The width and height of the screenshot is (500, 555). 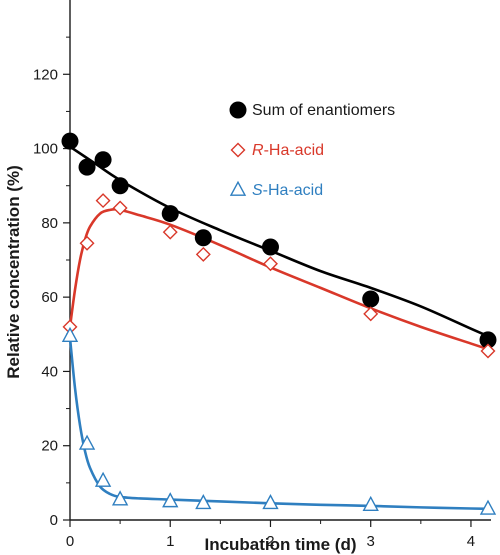 I want to click on x-tick-label: 1, so click(x=170, y=541).